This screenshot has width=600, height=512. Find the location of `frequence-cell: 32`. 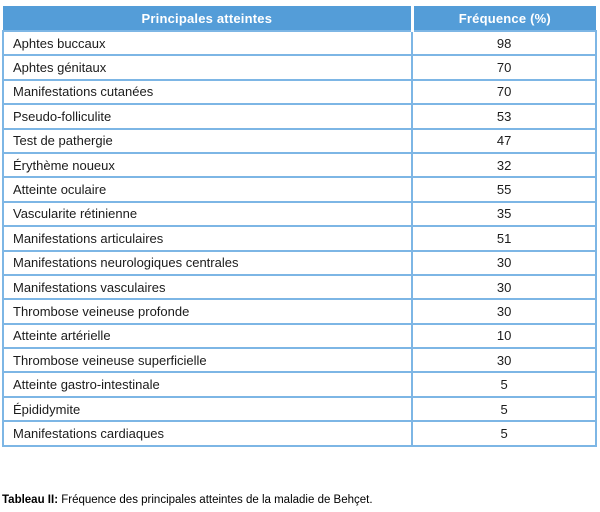

frequence-cell: 32 is located at coordinates (504, 165).